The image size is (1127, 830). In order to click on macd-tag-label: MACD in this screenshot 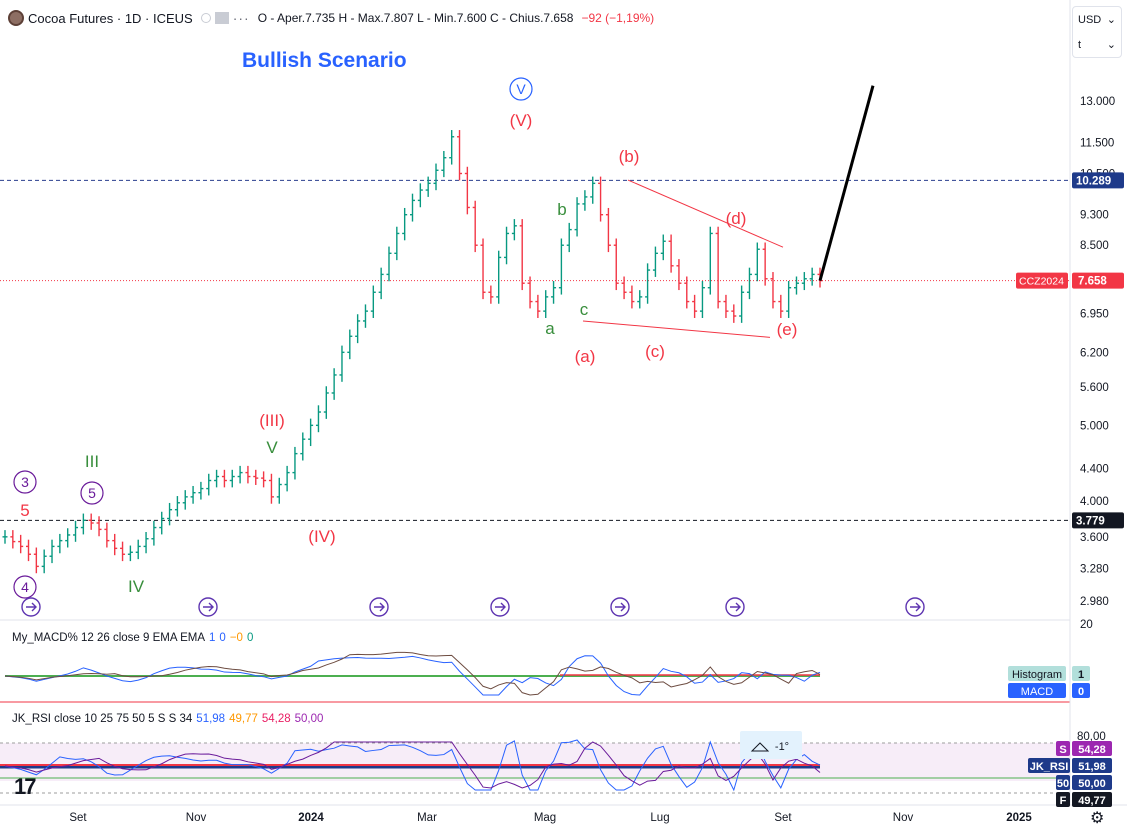, I will do `click(1037, 692)`.